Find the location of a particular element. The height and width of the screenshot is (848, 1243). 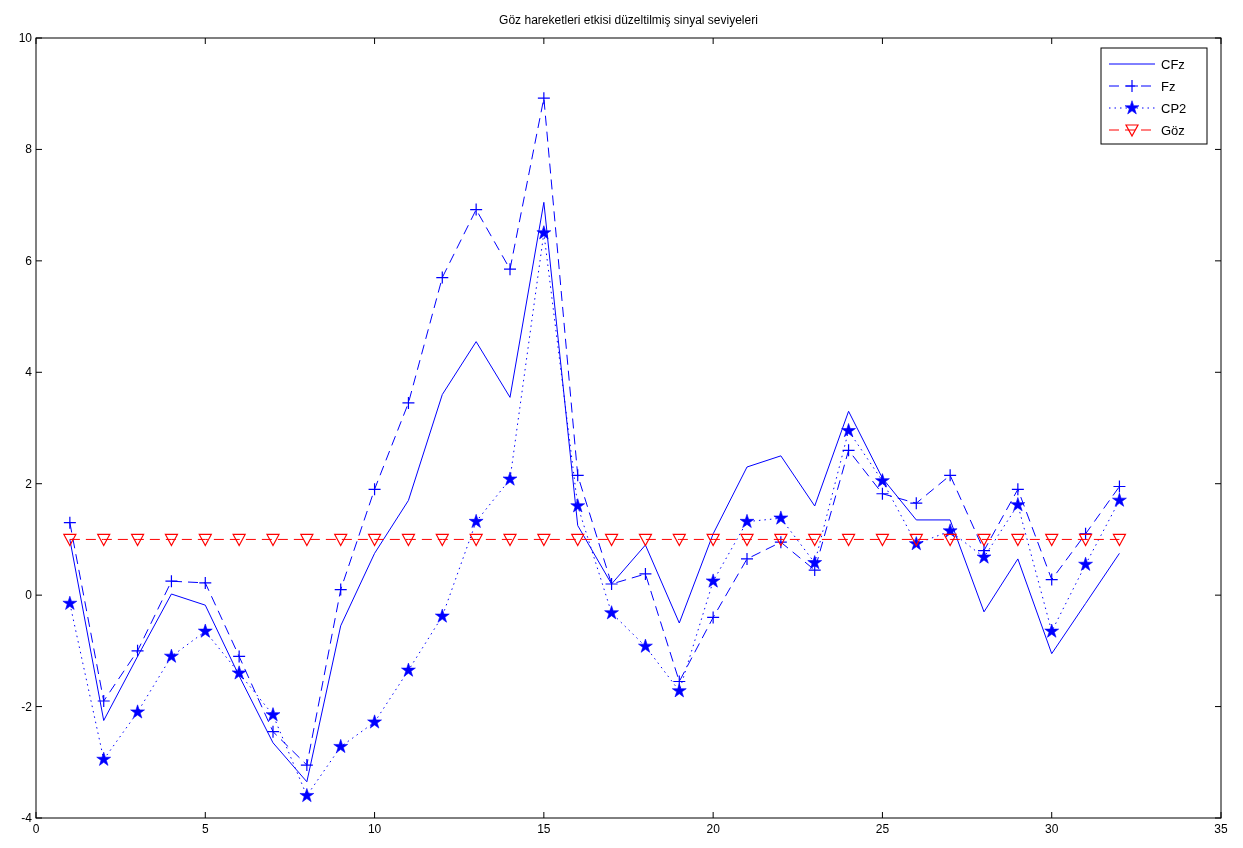

x-tick-label: 35 is located at coordinates (1221, 829).